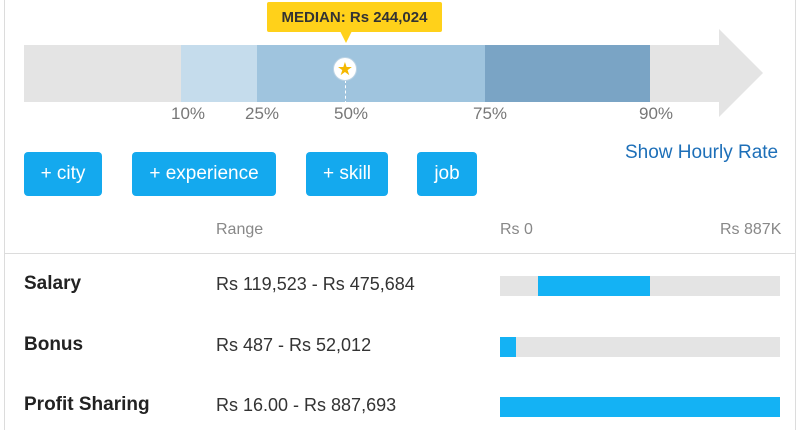 The image size is (802, 430). I want to click on range-fill-profit-sharing, so click(640, 407).